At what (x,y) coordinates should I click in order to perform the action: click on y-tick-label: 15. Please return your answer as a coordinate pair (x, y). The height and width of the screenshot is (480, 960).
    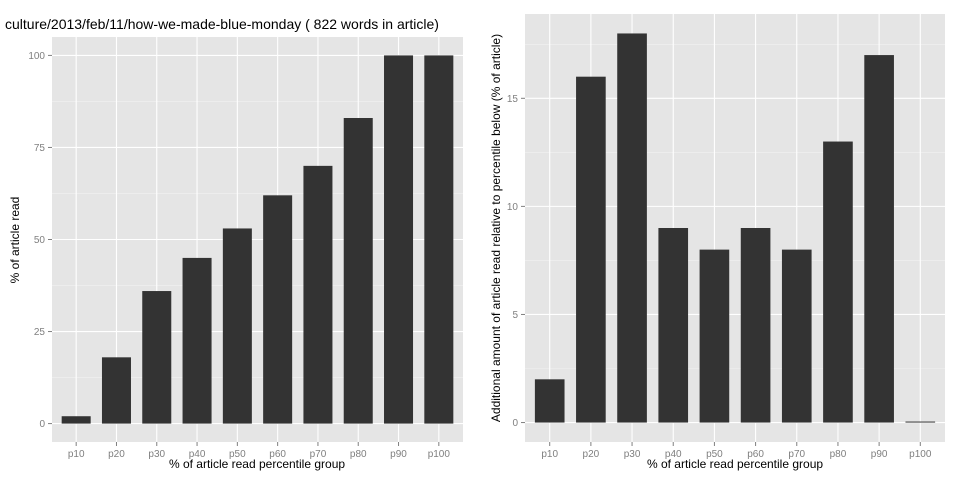
    Looking at the image, I should click on (513, 99).